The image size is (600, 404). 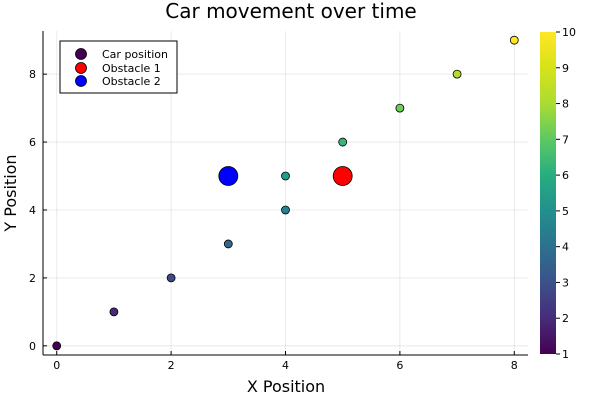 I want to click on legend-label-obstacle-2: Obstacle 2, so click(x=131, y=81).